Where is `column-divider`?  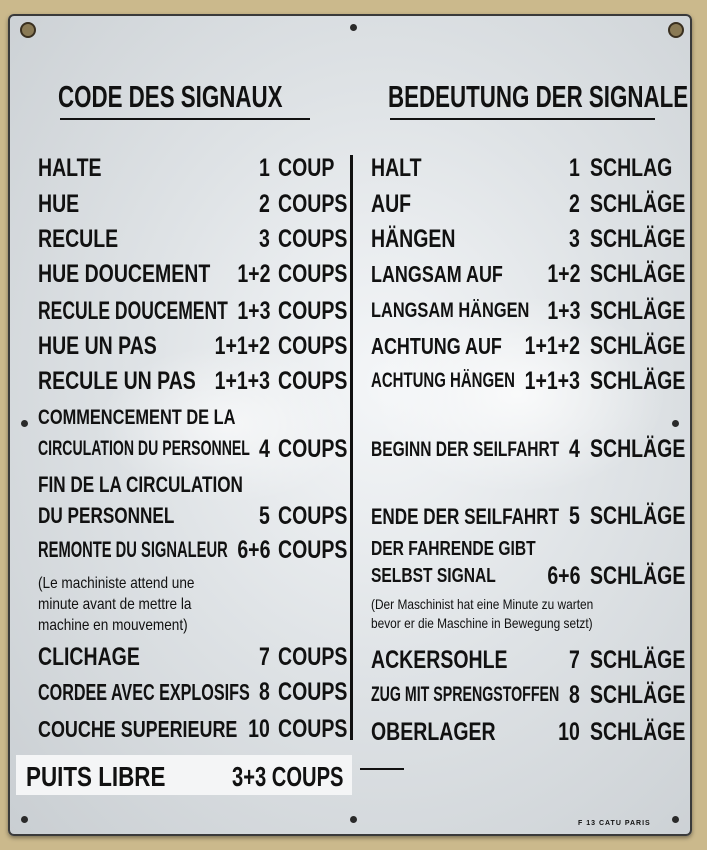 column-divider is located at coordinates (351, 447).